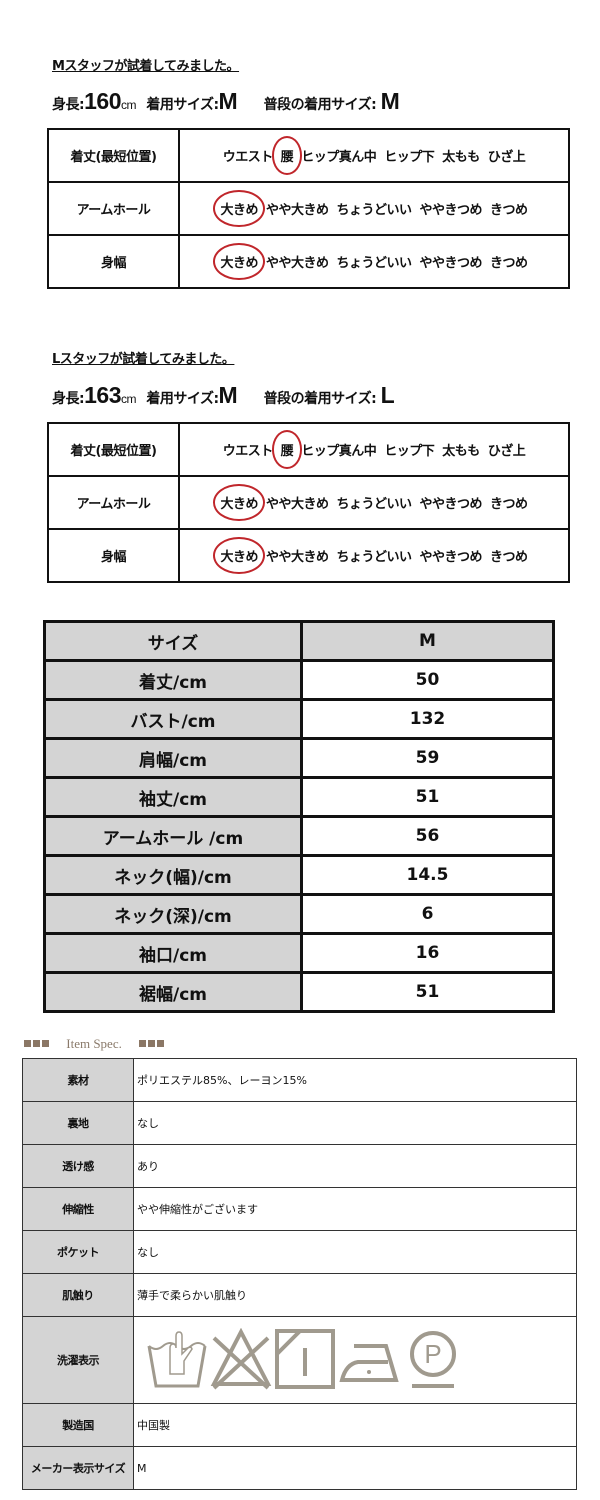 The image size is (600, 1500). I want to click on spec-row: 洗濯表示 P, so click(299, 1360).